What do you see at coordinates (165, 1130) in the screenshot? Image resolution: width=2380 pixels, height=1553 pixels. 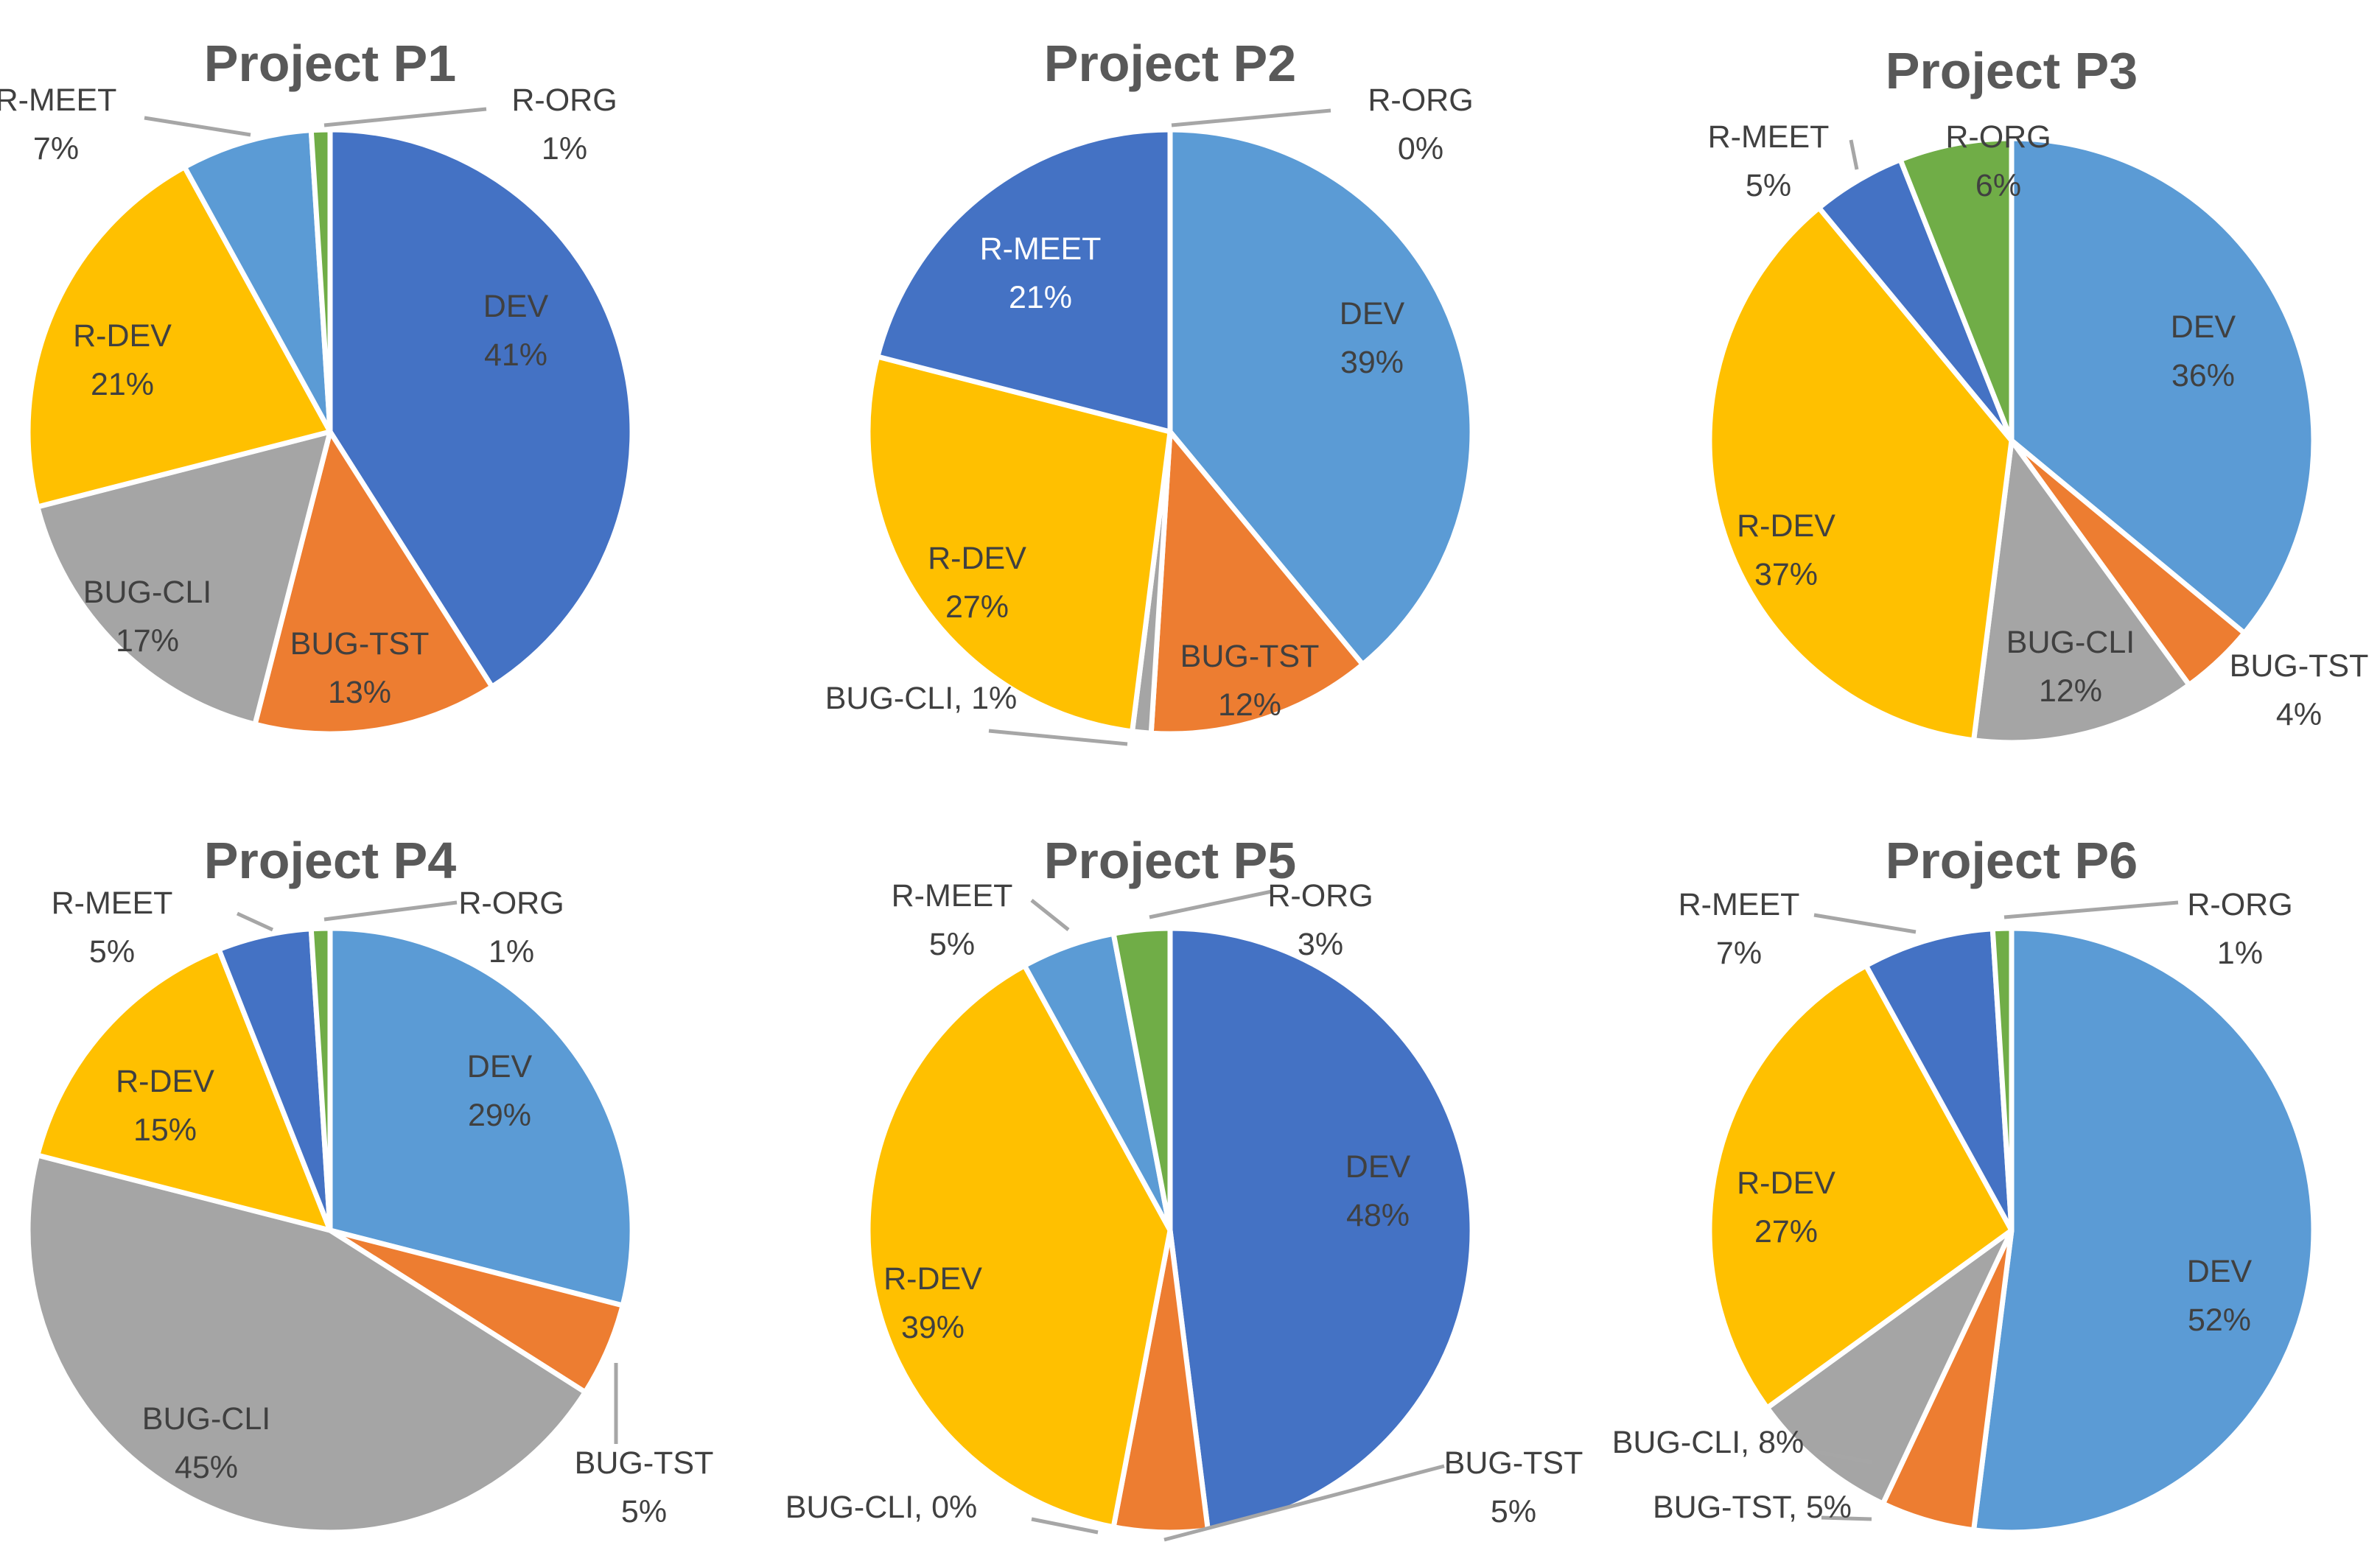 I see `slice-label-percent: 15%` at bounding box center [165, 1130].